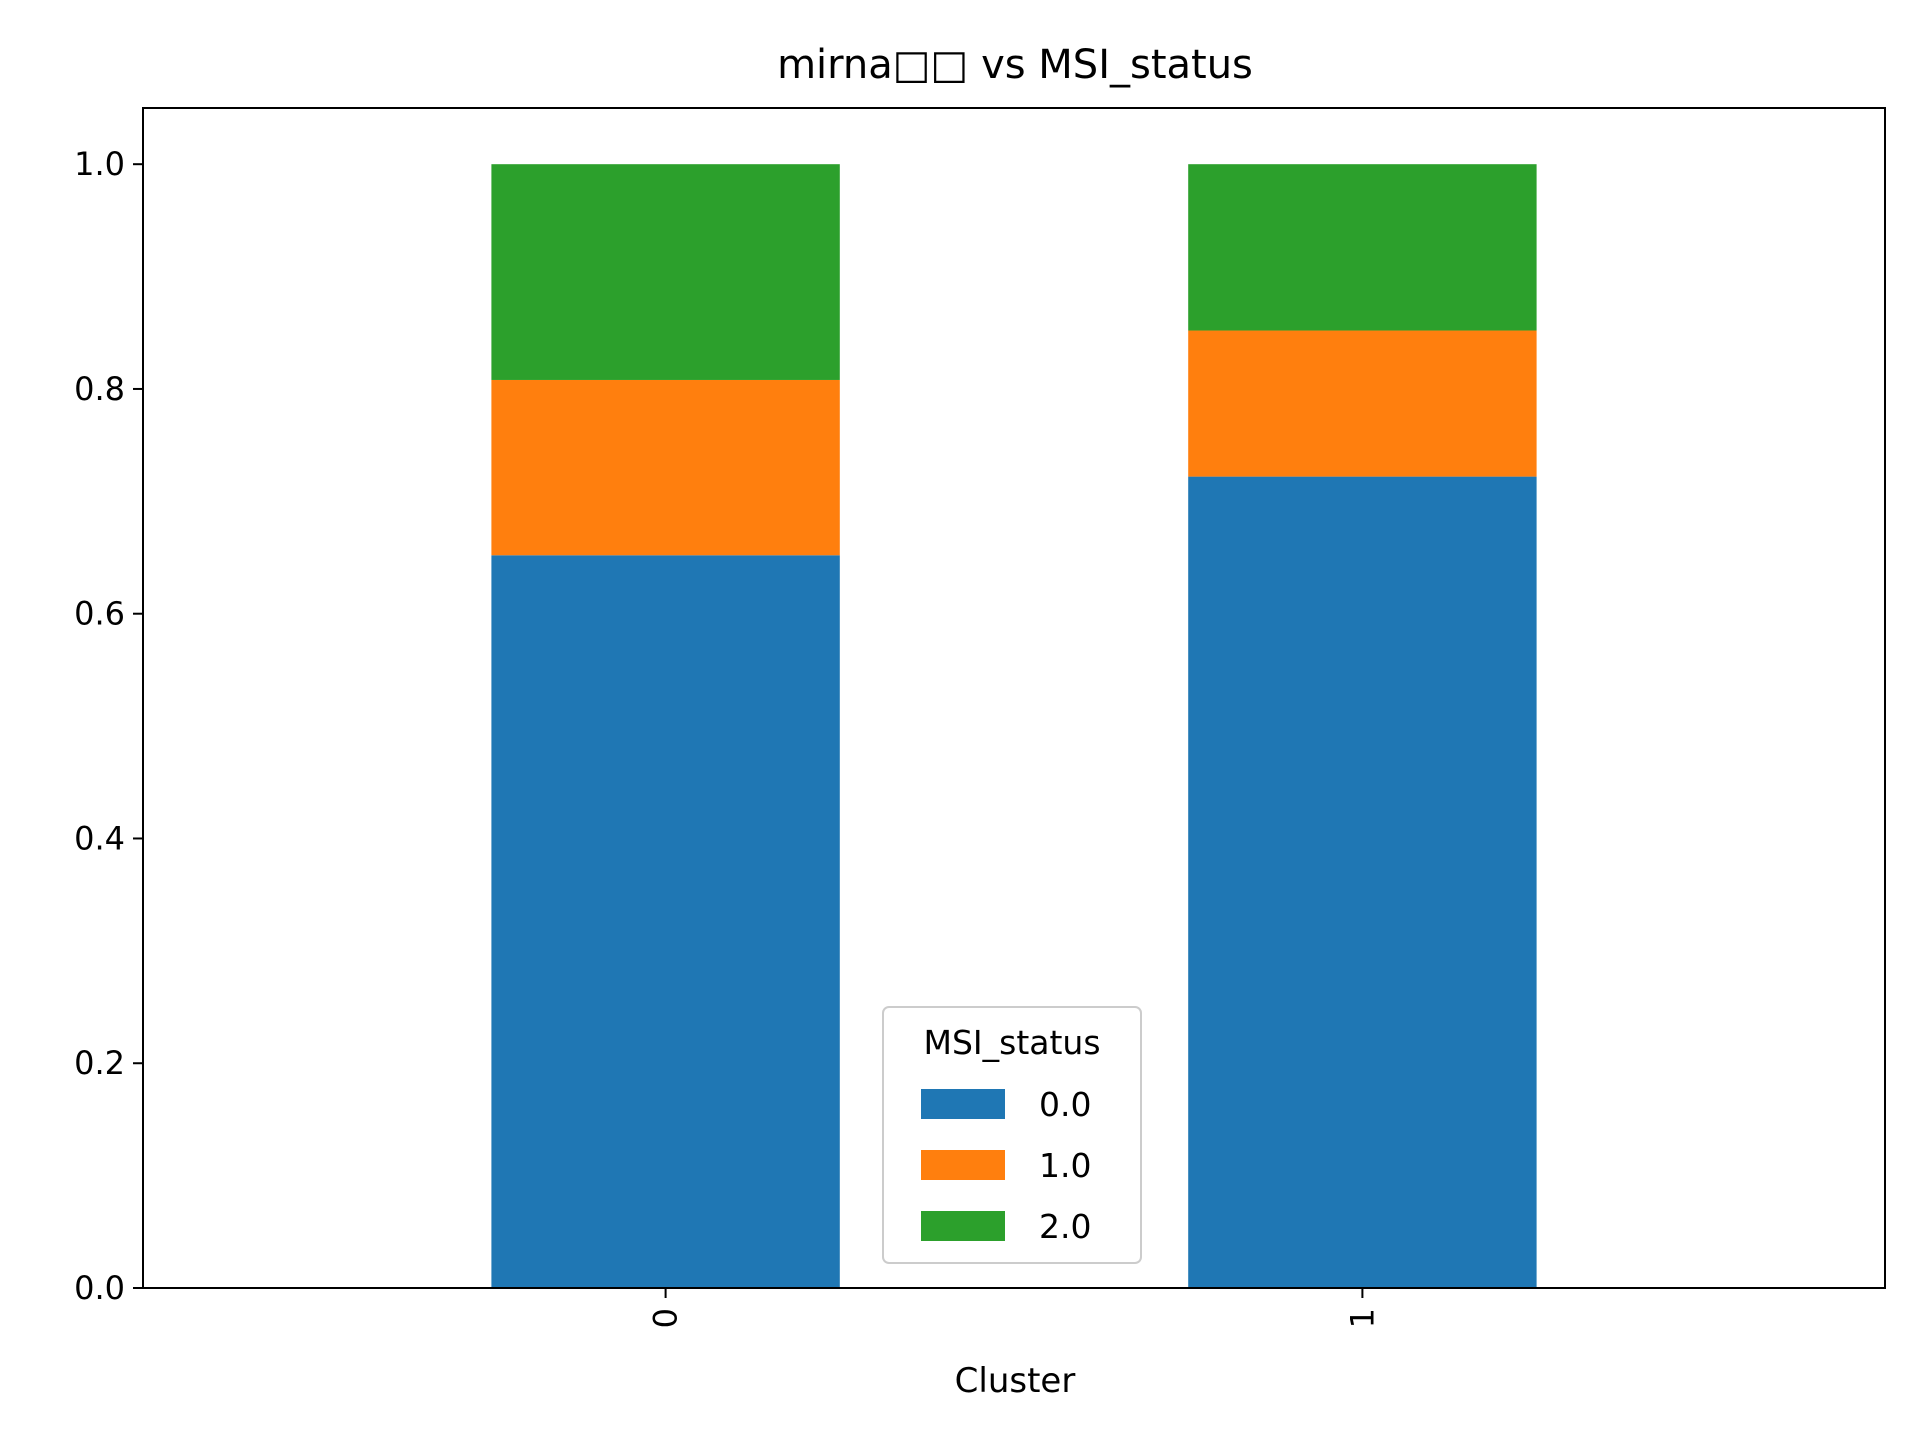 The width and height of the screenshot is (1920, 1440). What do you see at coordinates (1011, 1042) in the screenshot?
I see `legend-title: MSI_status` at bounding box center [1011, 1042].